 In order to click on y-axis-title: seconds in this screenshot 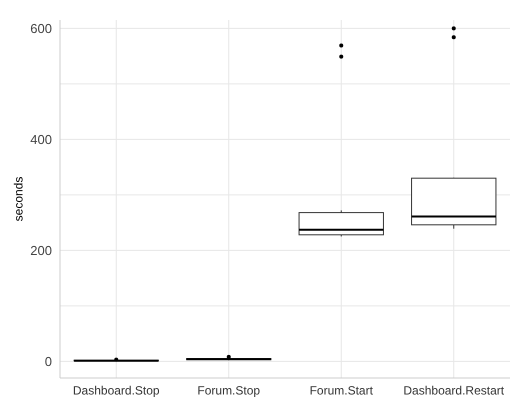, I will do `click(18, 199)`.